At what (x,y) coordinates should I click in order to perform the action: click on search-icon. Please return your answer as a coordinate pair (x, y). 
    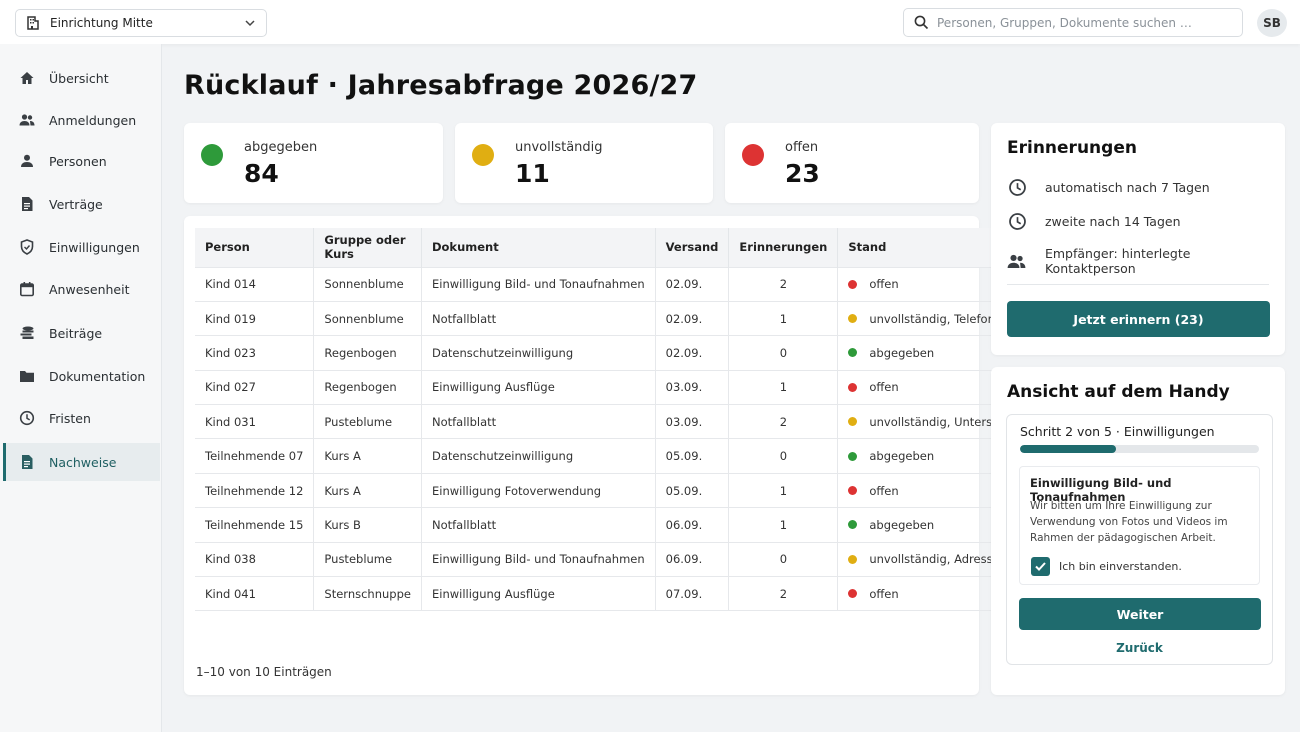
    Looking at the image, I should click on (921, 22).